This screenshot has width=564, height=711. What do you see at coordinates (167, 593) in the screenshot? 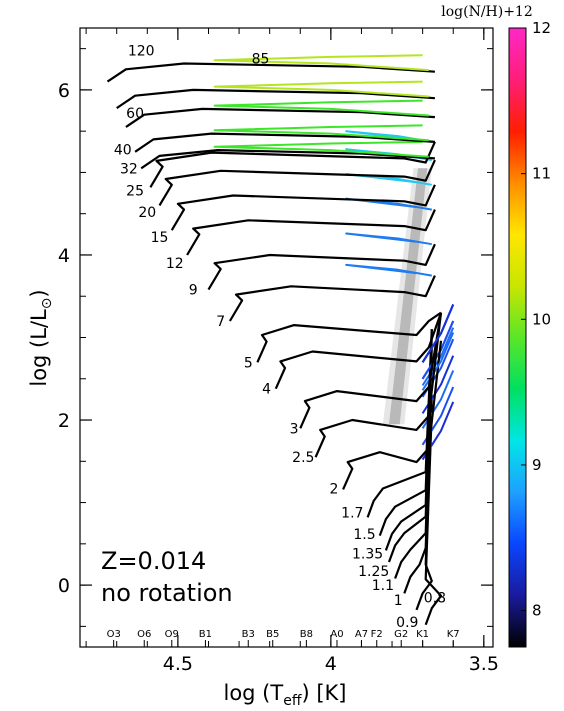
I see `annotation-rotation: no rotation` at bounding box center [167, 593].